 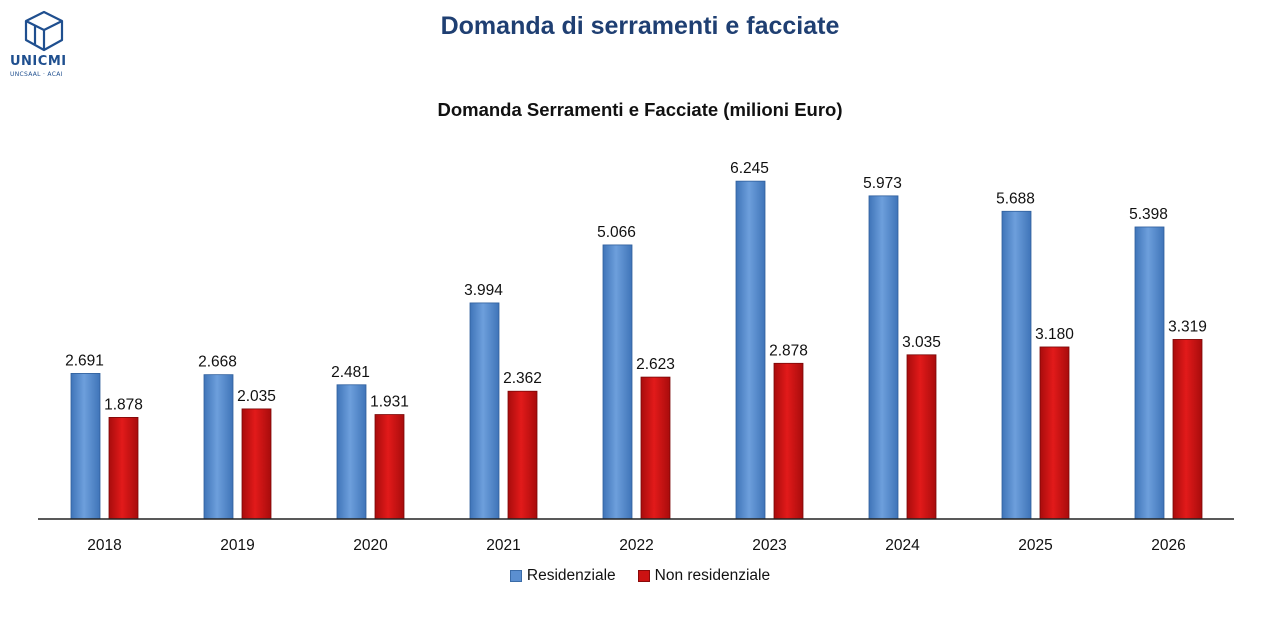 What do you see at coordinates (85, 446) in the screenshot?
I see `bar-residenziale-2018` at bounding box center [85, 446].